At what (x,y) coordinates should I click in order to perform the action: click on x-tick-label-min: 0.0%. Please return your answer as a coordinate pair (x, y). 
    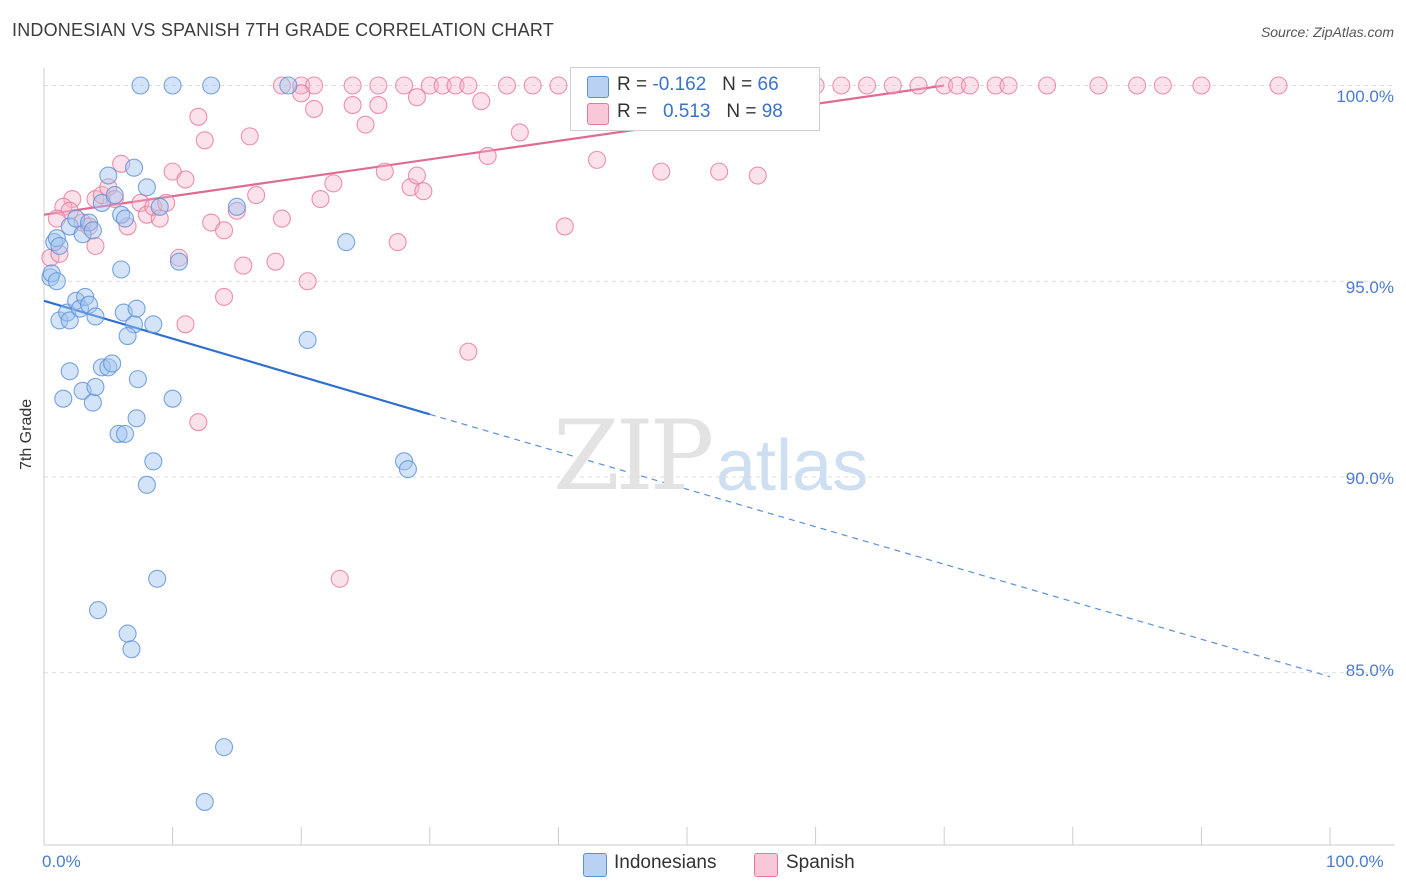
    Looking at the image, I should click on (61, 861).